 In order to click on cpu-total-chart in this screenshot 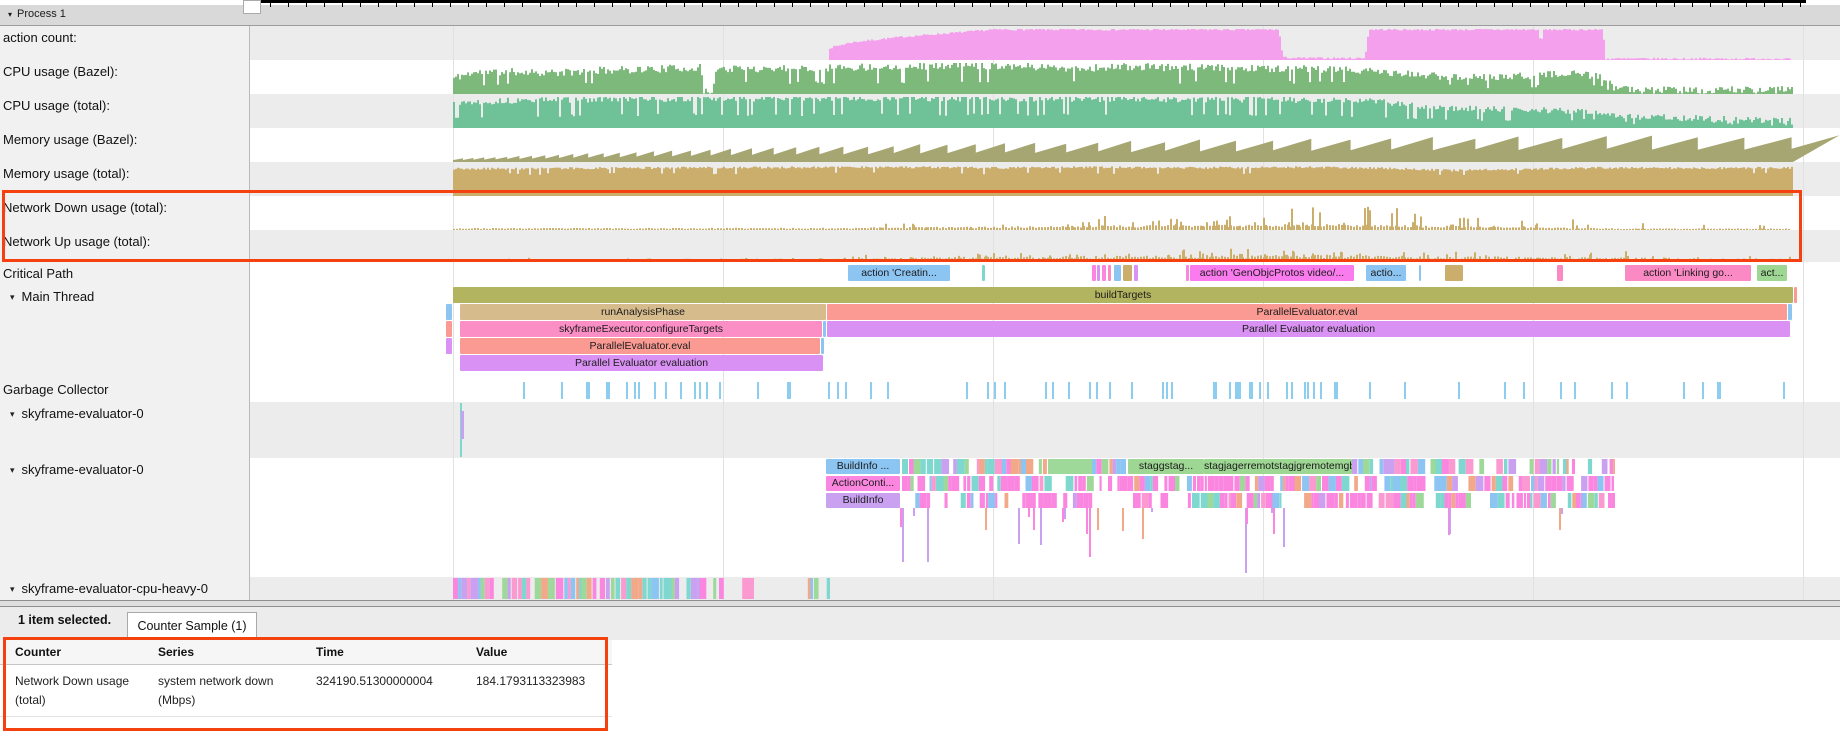, I will do `click(1045, 111)`.